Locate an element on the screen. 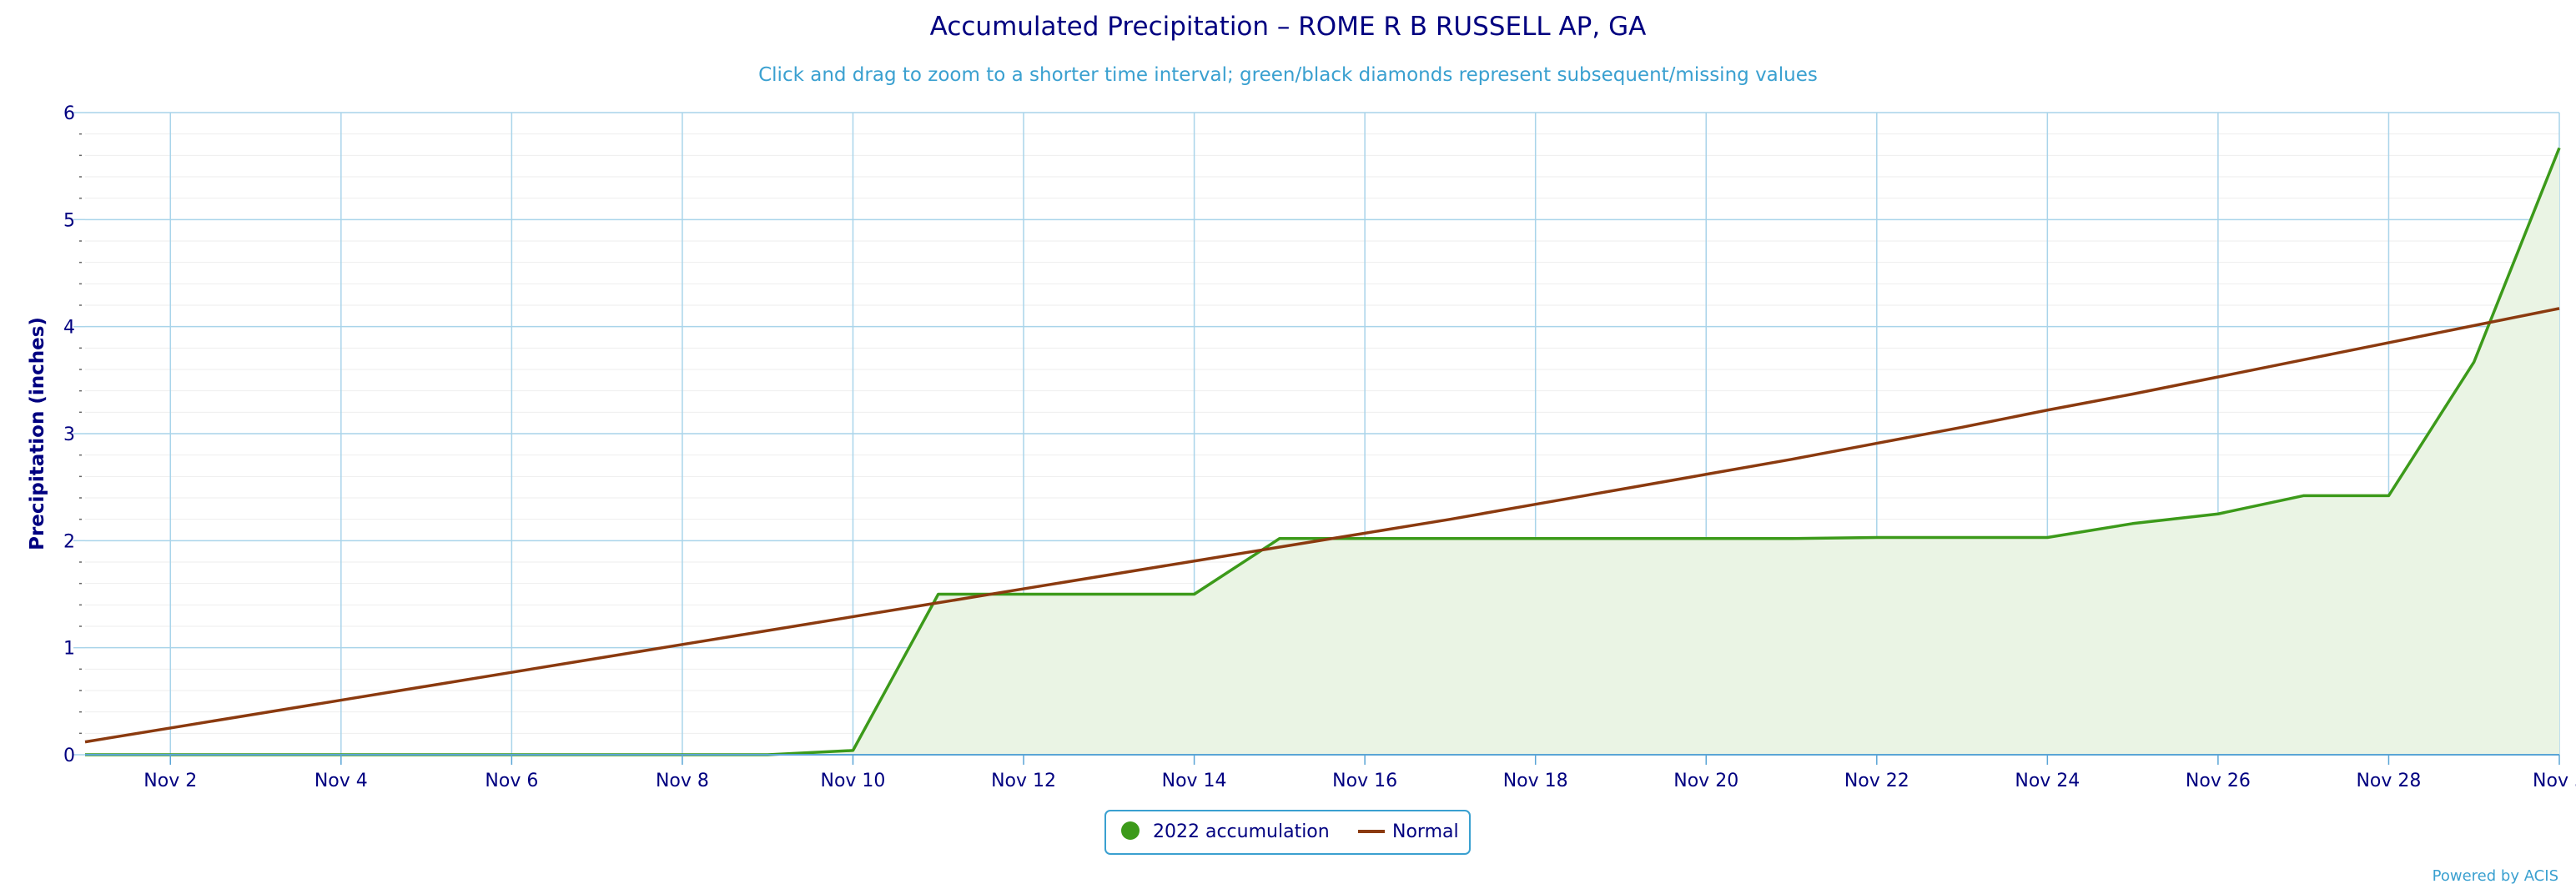 The height and width of the screenshot is (889, 2576). y-tick-label: 3 is located at coordinates (69, 434).